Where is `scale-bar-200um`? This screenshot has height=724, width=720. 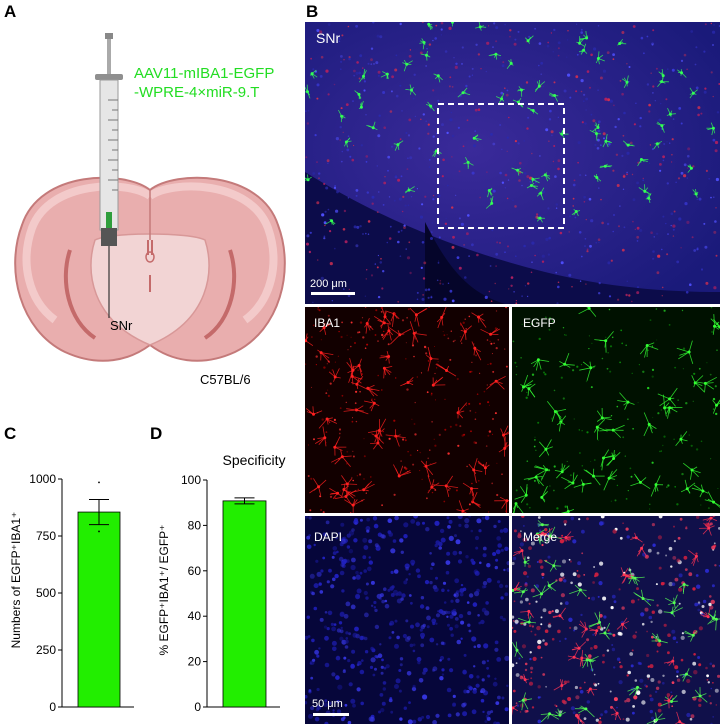 scale-bar-200um is located at coordinates (333, 293).